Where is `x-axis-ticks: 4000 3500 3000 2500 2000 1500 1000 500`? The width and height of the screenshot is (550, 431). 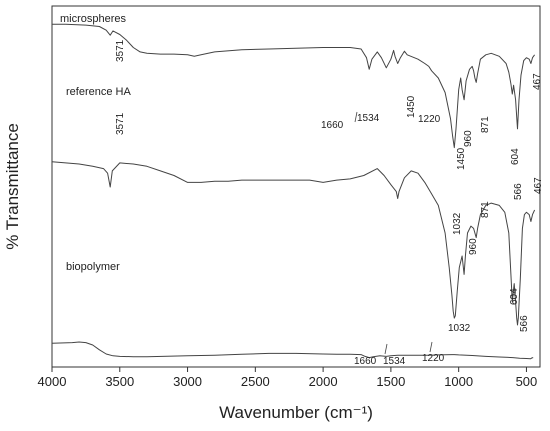 x-axis-ticks: 4000 3500 3000 2500 2000 1500 1000 500 is located at coordinates (288, 378).